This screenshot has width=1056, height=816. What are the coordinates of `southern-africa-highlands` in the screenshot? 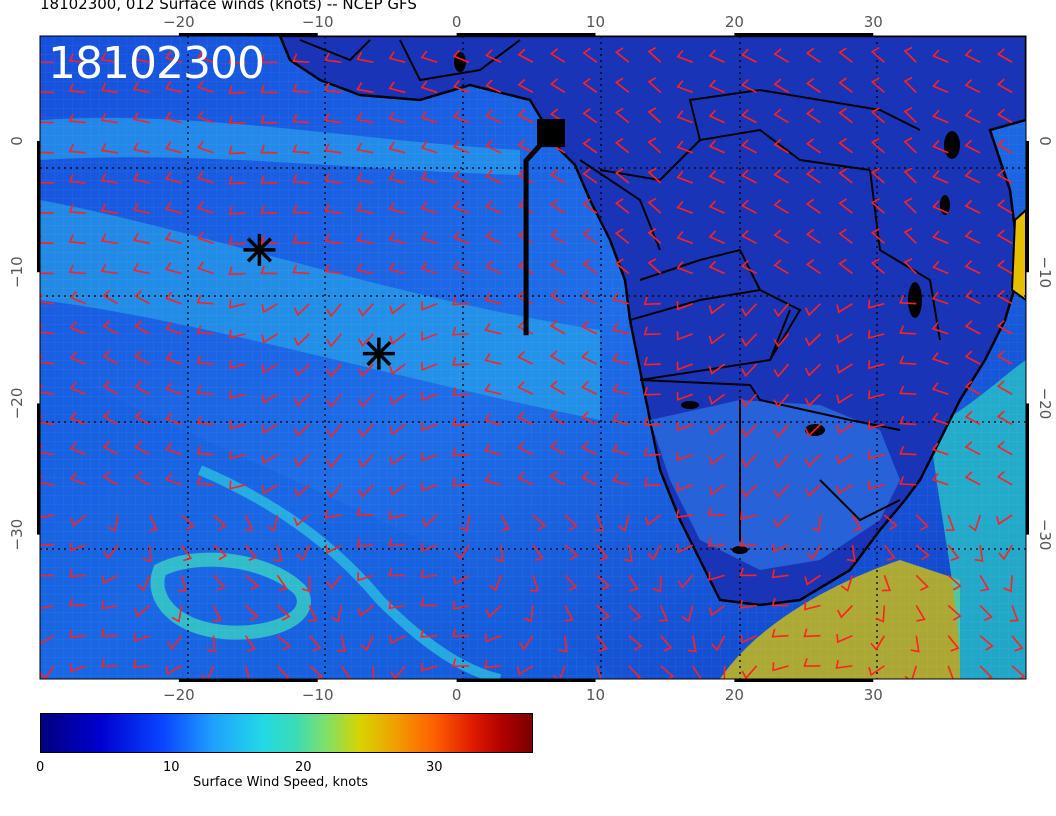 It's located at (775, 485).